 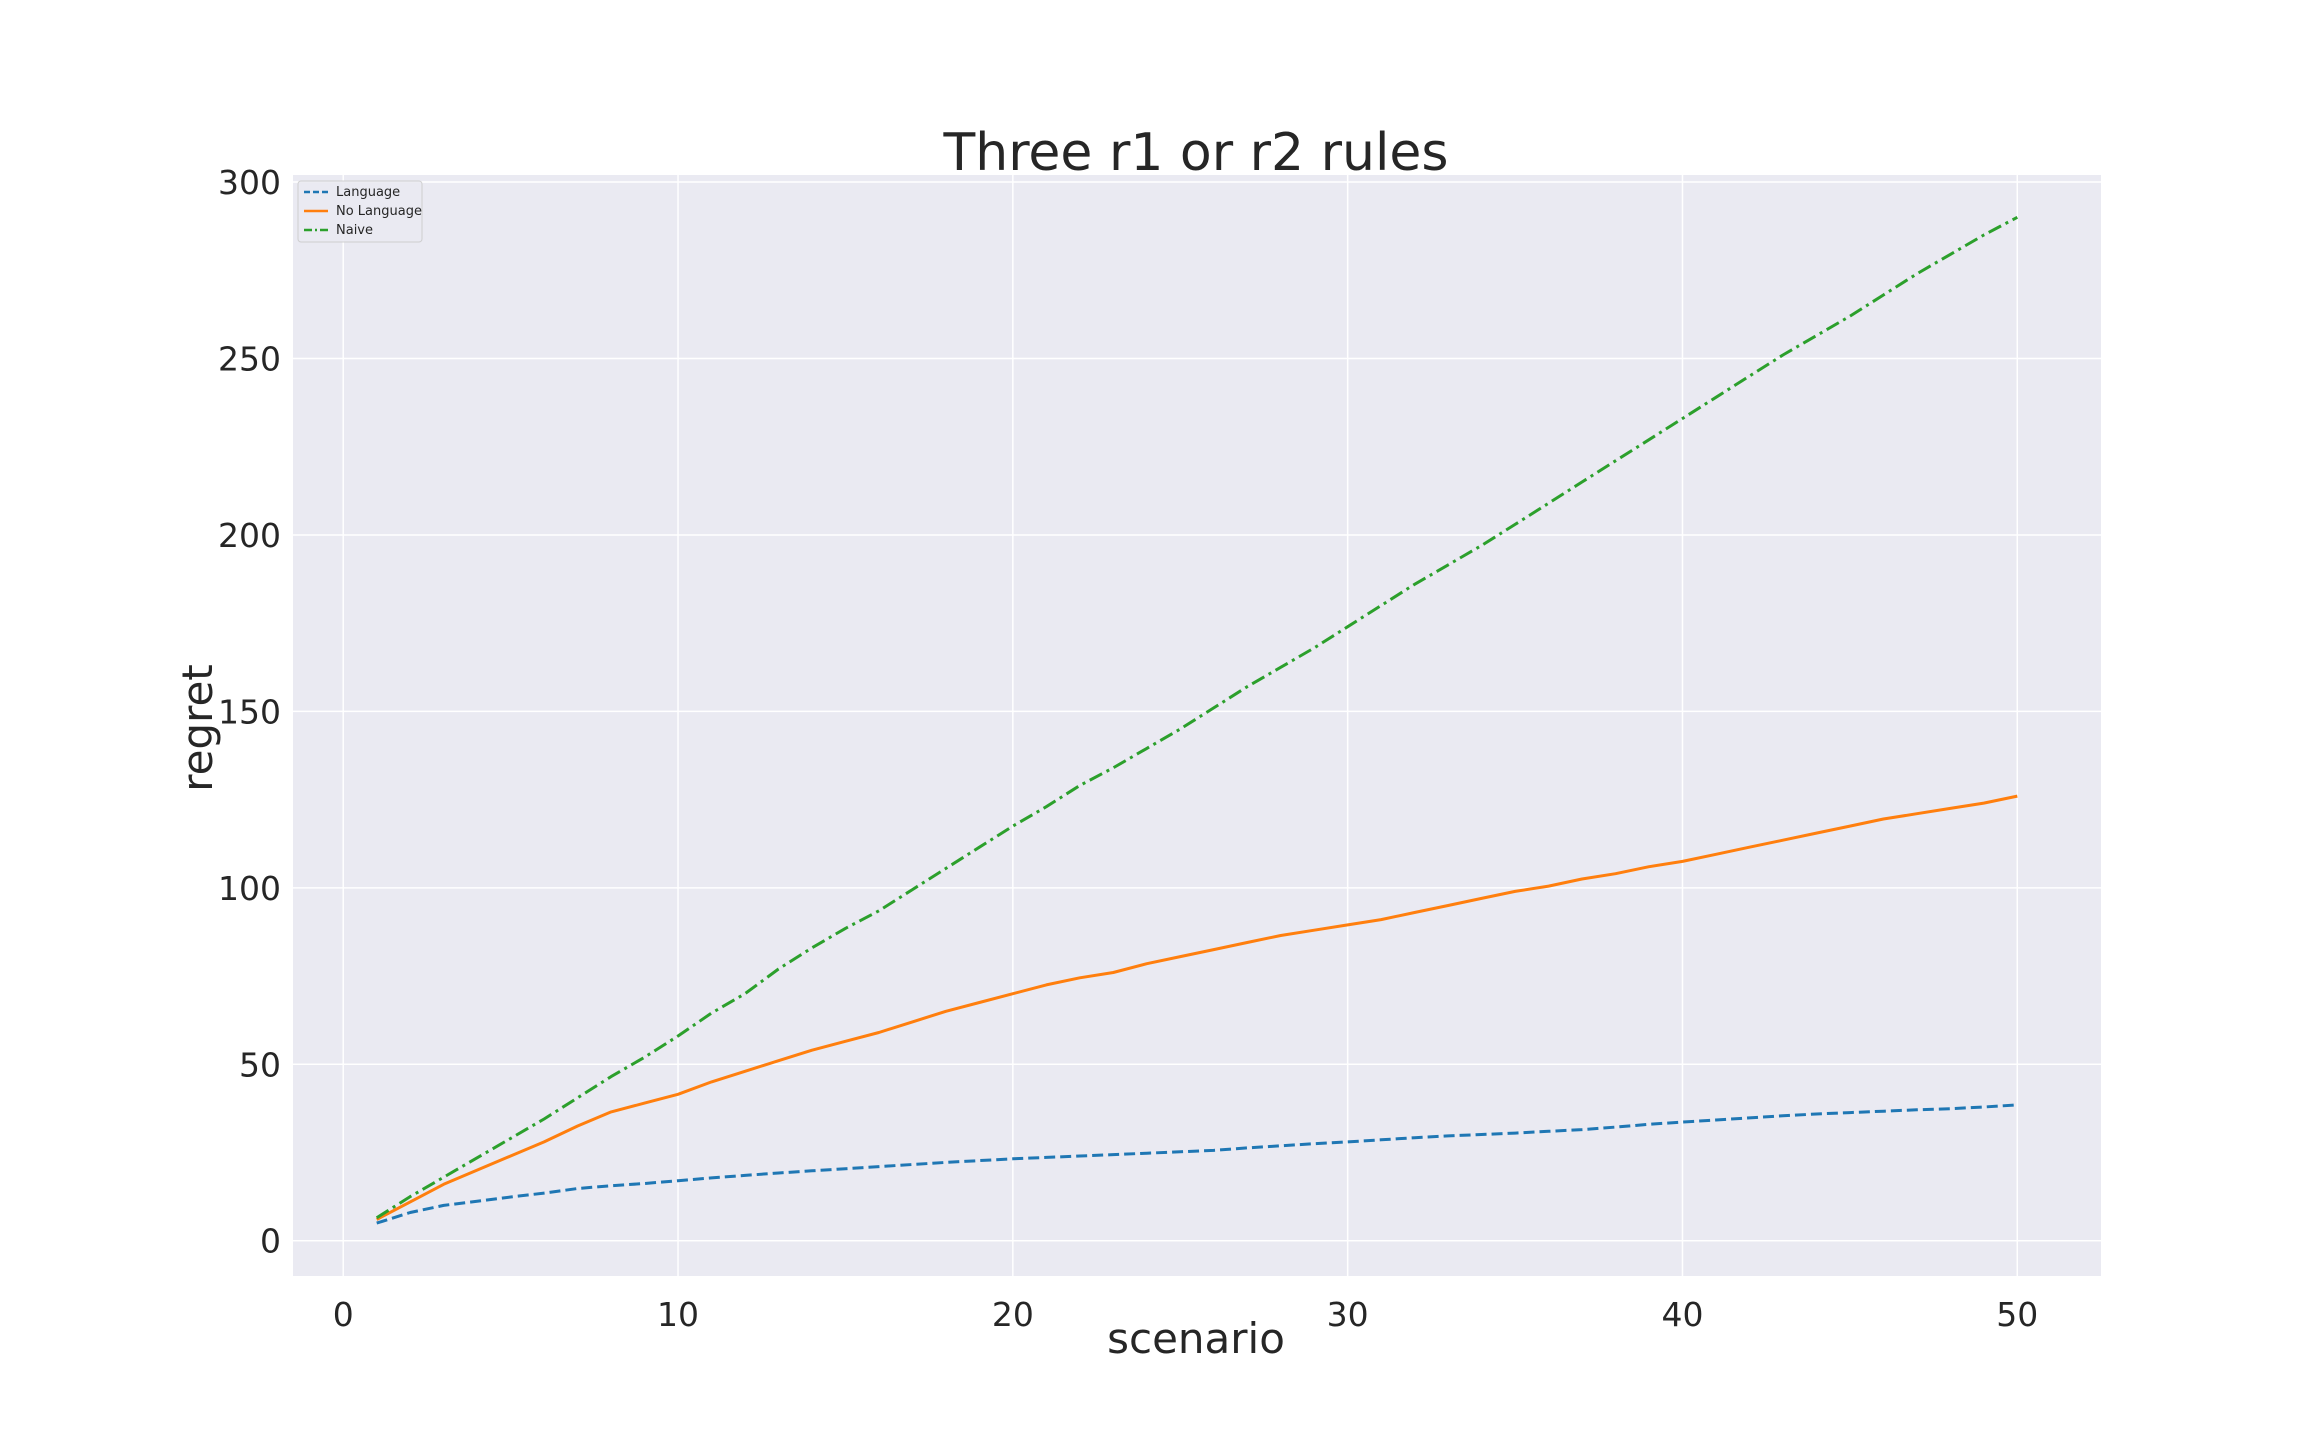 I want to click on x-tick-labels: 0 10 20 30 40 50, so click(x=1186, y=1314).